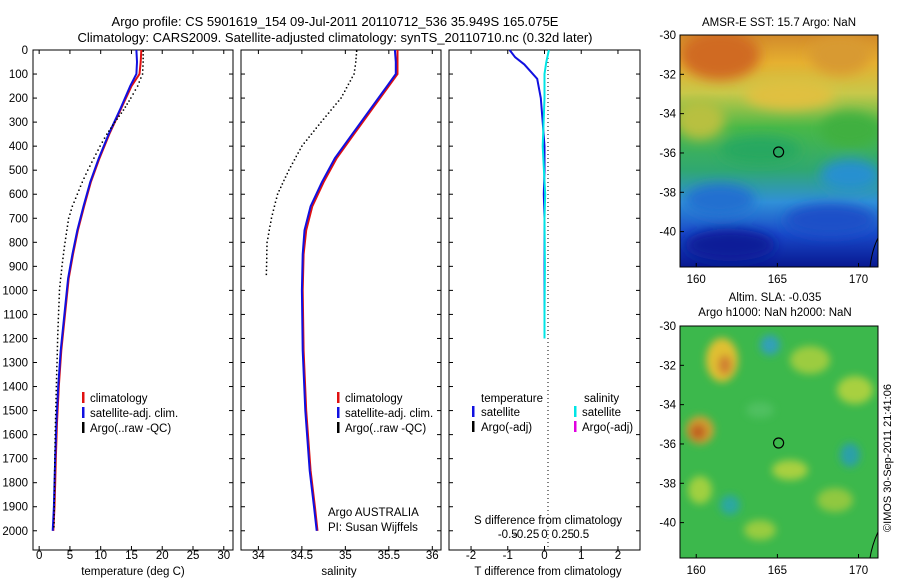 Image resolution: width=900 pixels, height=580 pixels. What do you see at coordinates (544, 556) in the screenshot?
I see `x-tick-label: 0` at bounding box center [544, 556].